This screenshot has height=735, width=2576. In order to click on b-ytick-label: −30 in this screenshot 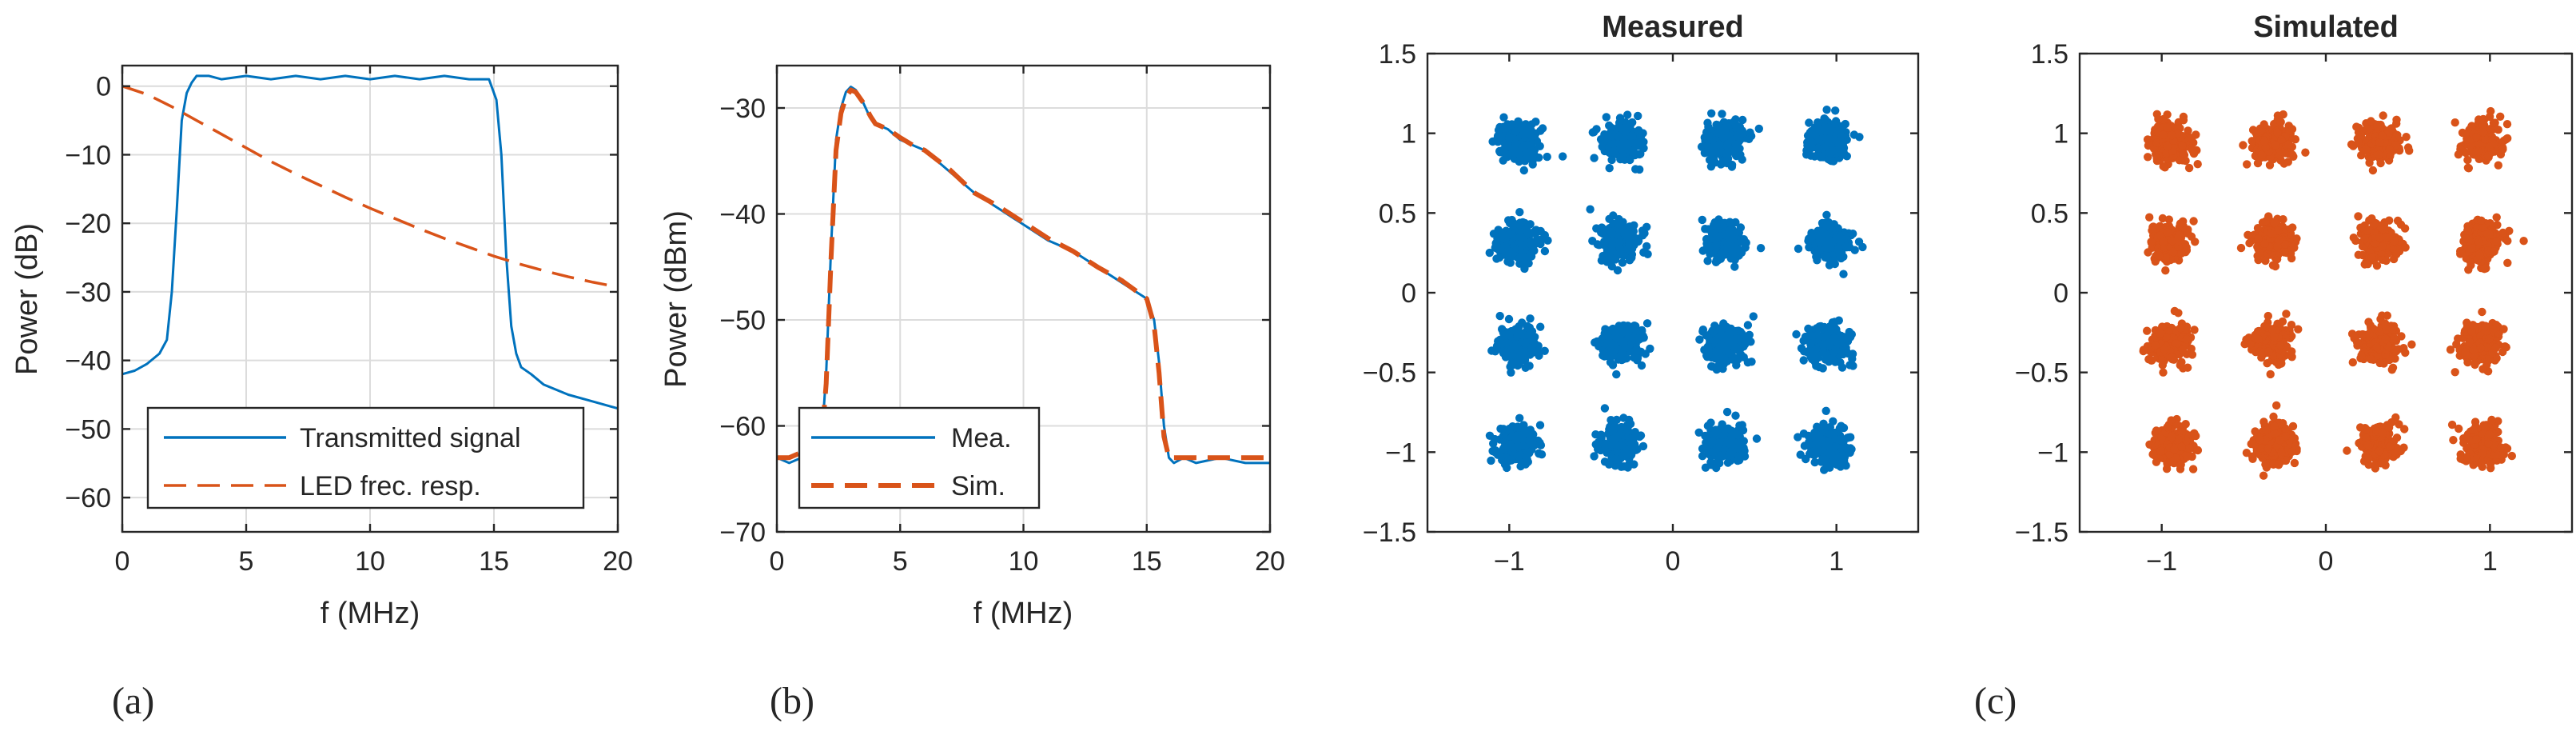, I will do `click(742, 109)`.